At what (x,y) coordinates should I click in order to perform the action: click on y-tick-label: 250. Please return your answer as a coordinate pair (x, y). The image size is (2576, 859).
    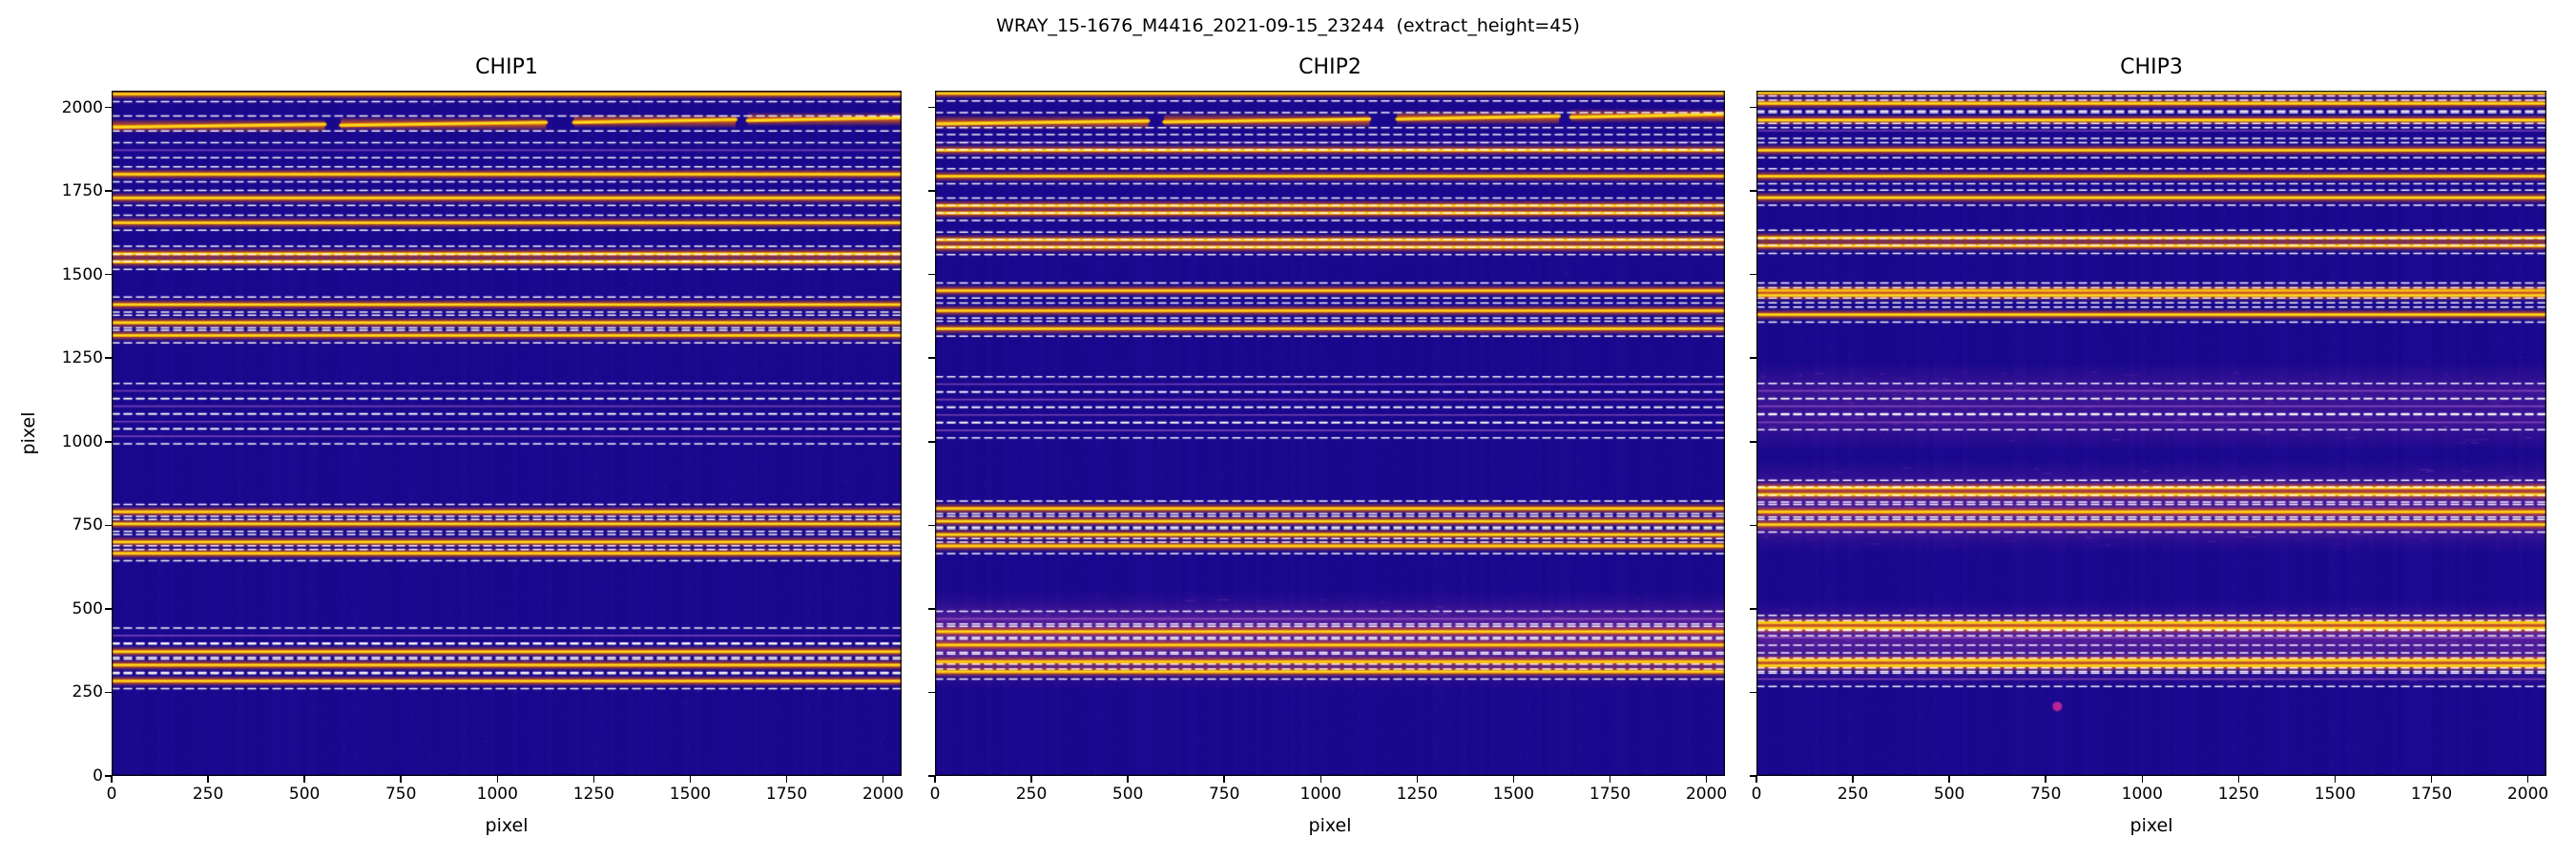
    Looking at the image, I should click on (87, 692).